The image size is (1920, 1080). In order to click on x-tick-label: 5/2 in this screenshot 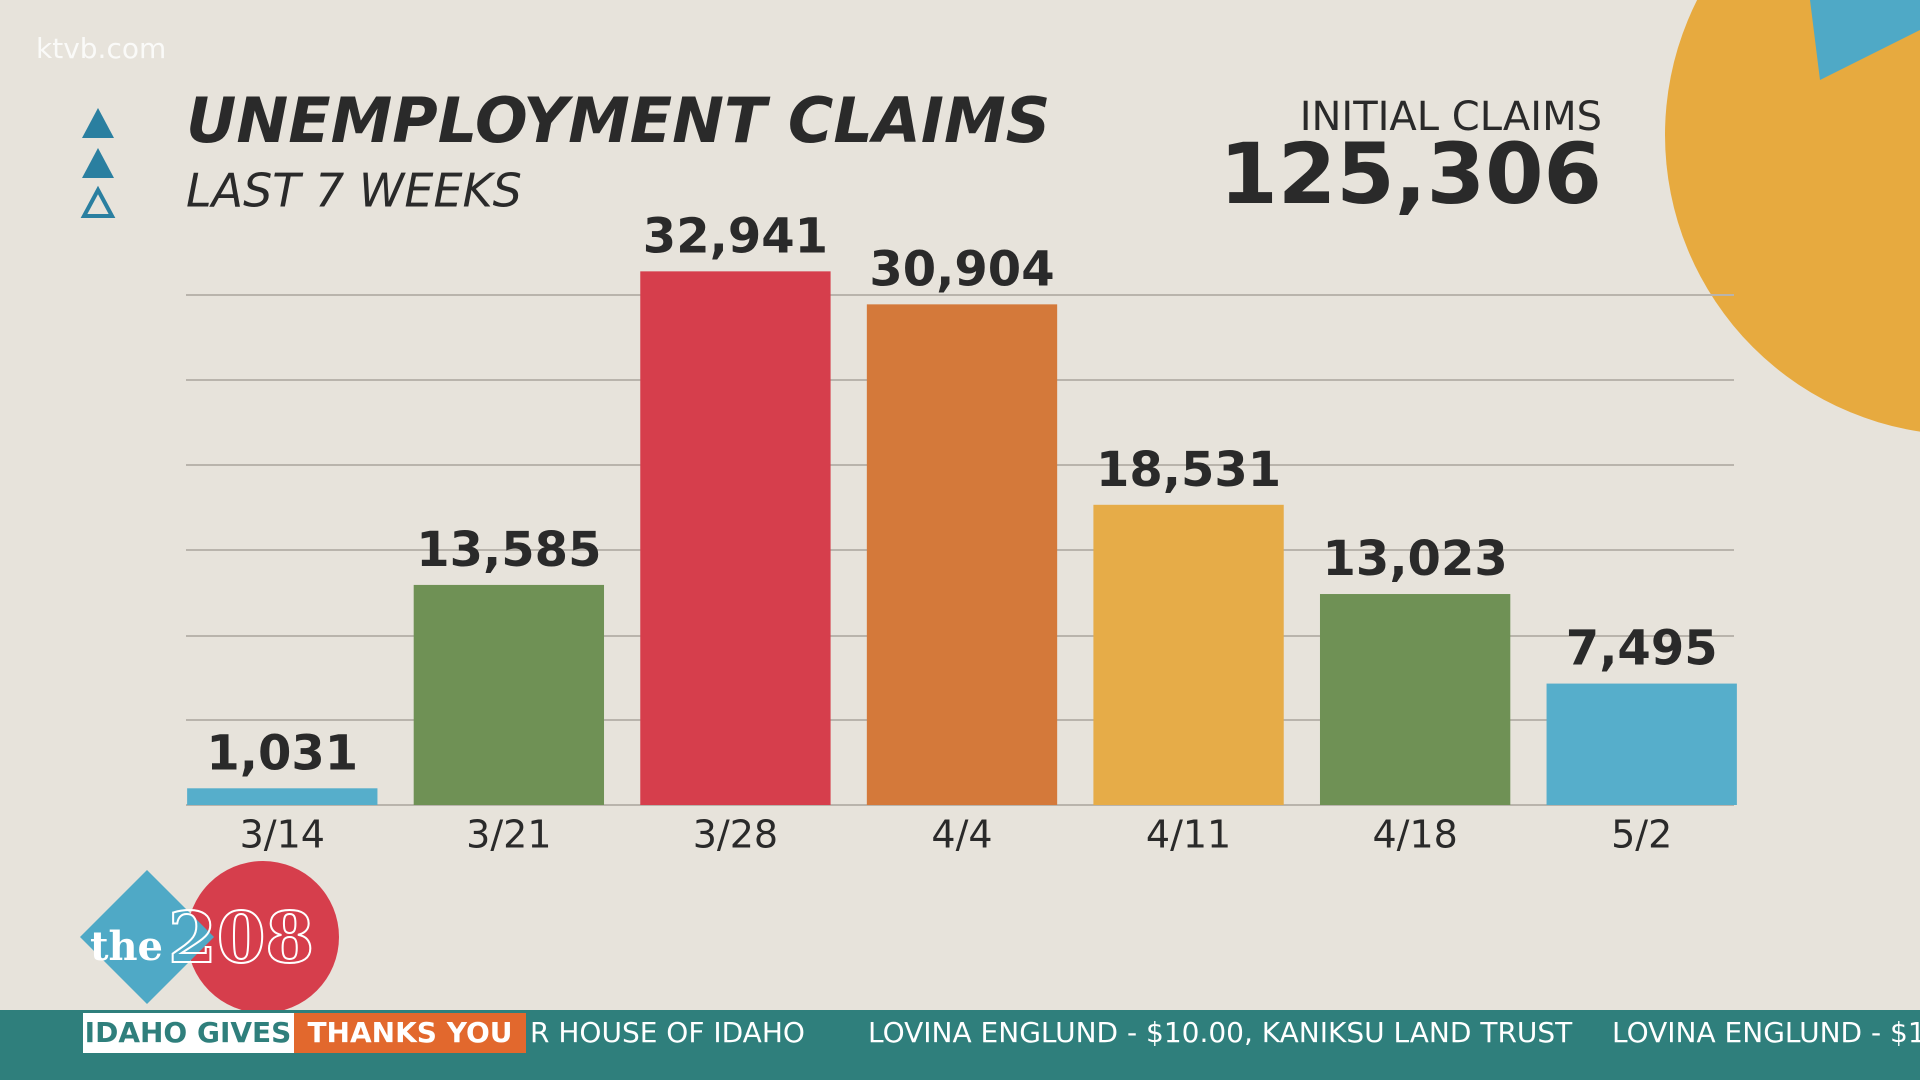, I will do `click(1641, 835)`.